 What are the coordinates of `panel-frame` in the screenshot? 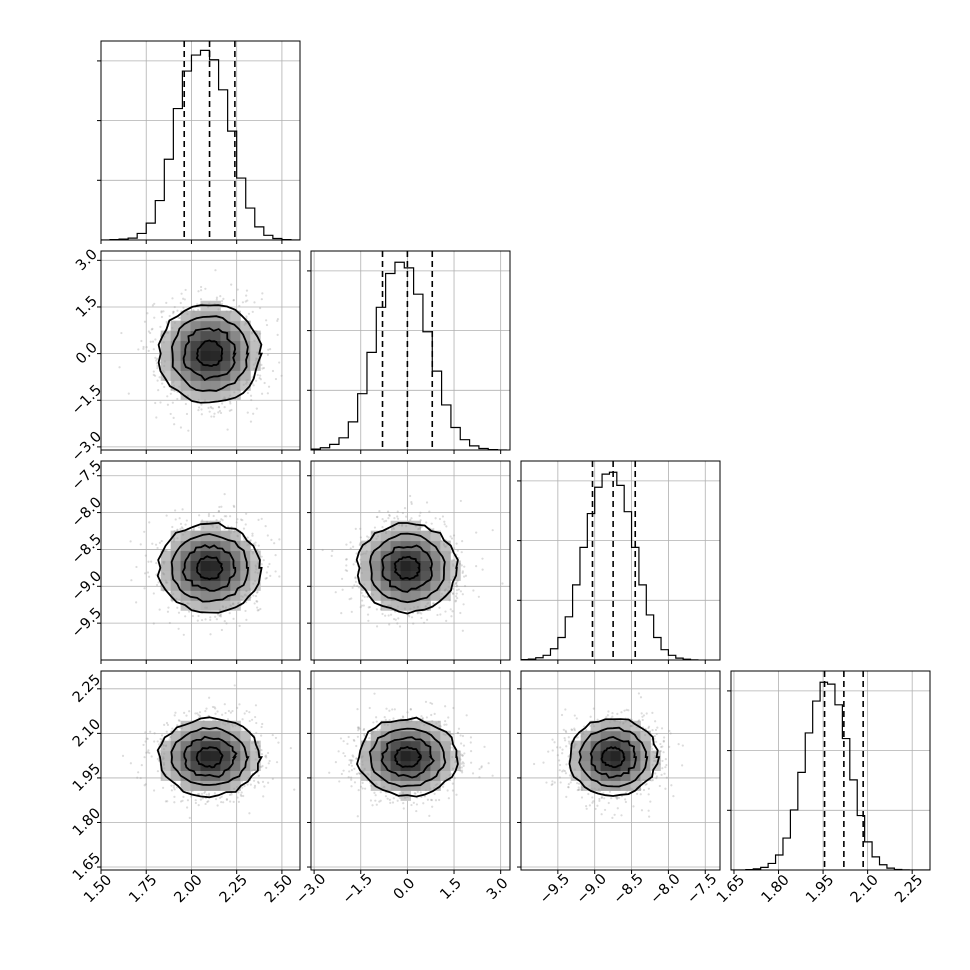 It's located at (200, 350).